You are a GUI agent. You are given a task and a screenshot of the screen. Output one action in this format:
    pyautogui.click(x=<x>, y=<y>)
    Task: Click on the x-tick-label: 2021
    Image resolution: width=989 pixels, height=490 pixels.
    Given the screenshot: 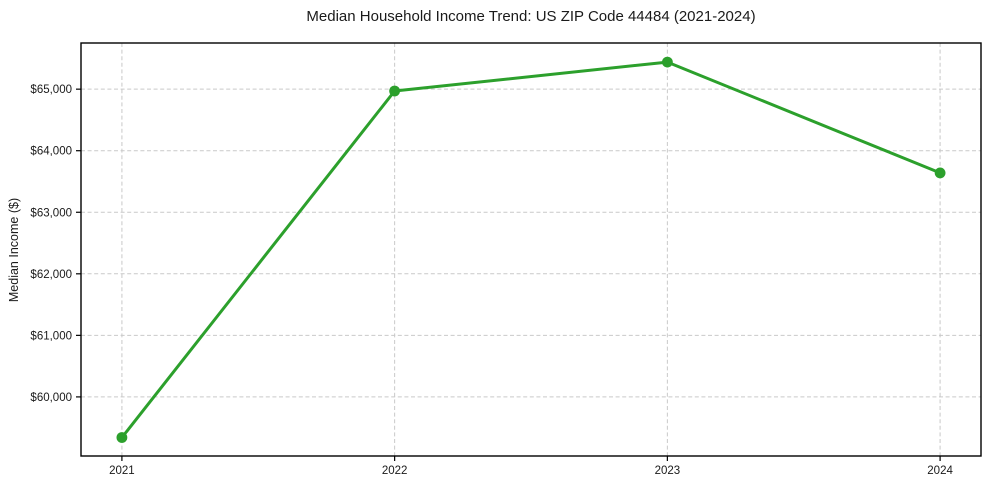 What is the action you would take?
    pyautogui.click(x=122, y=471)
    